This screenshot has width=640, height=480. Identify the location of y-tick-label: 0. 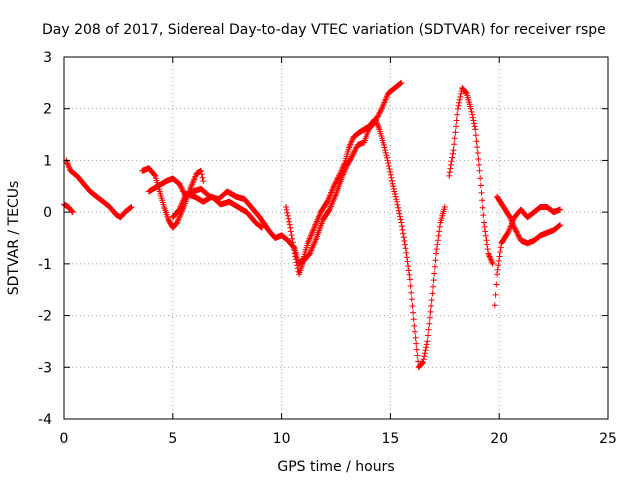
(47, 213).